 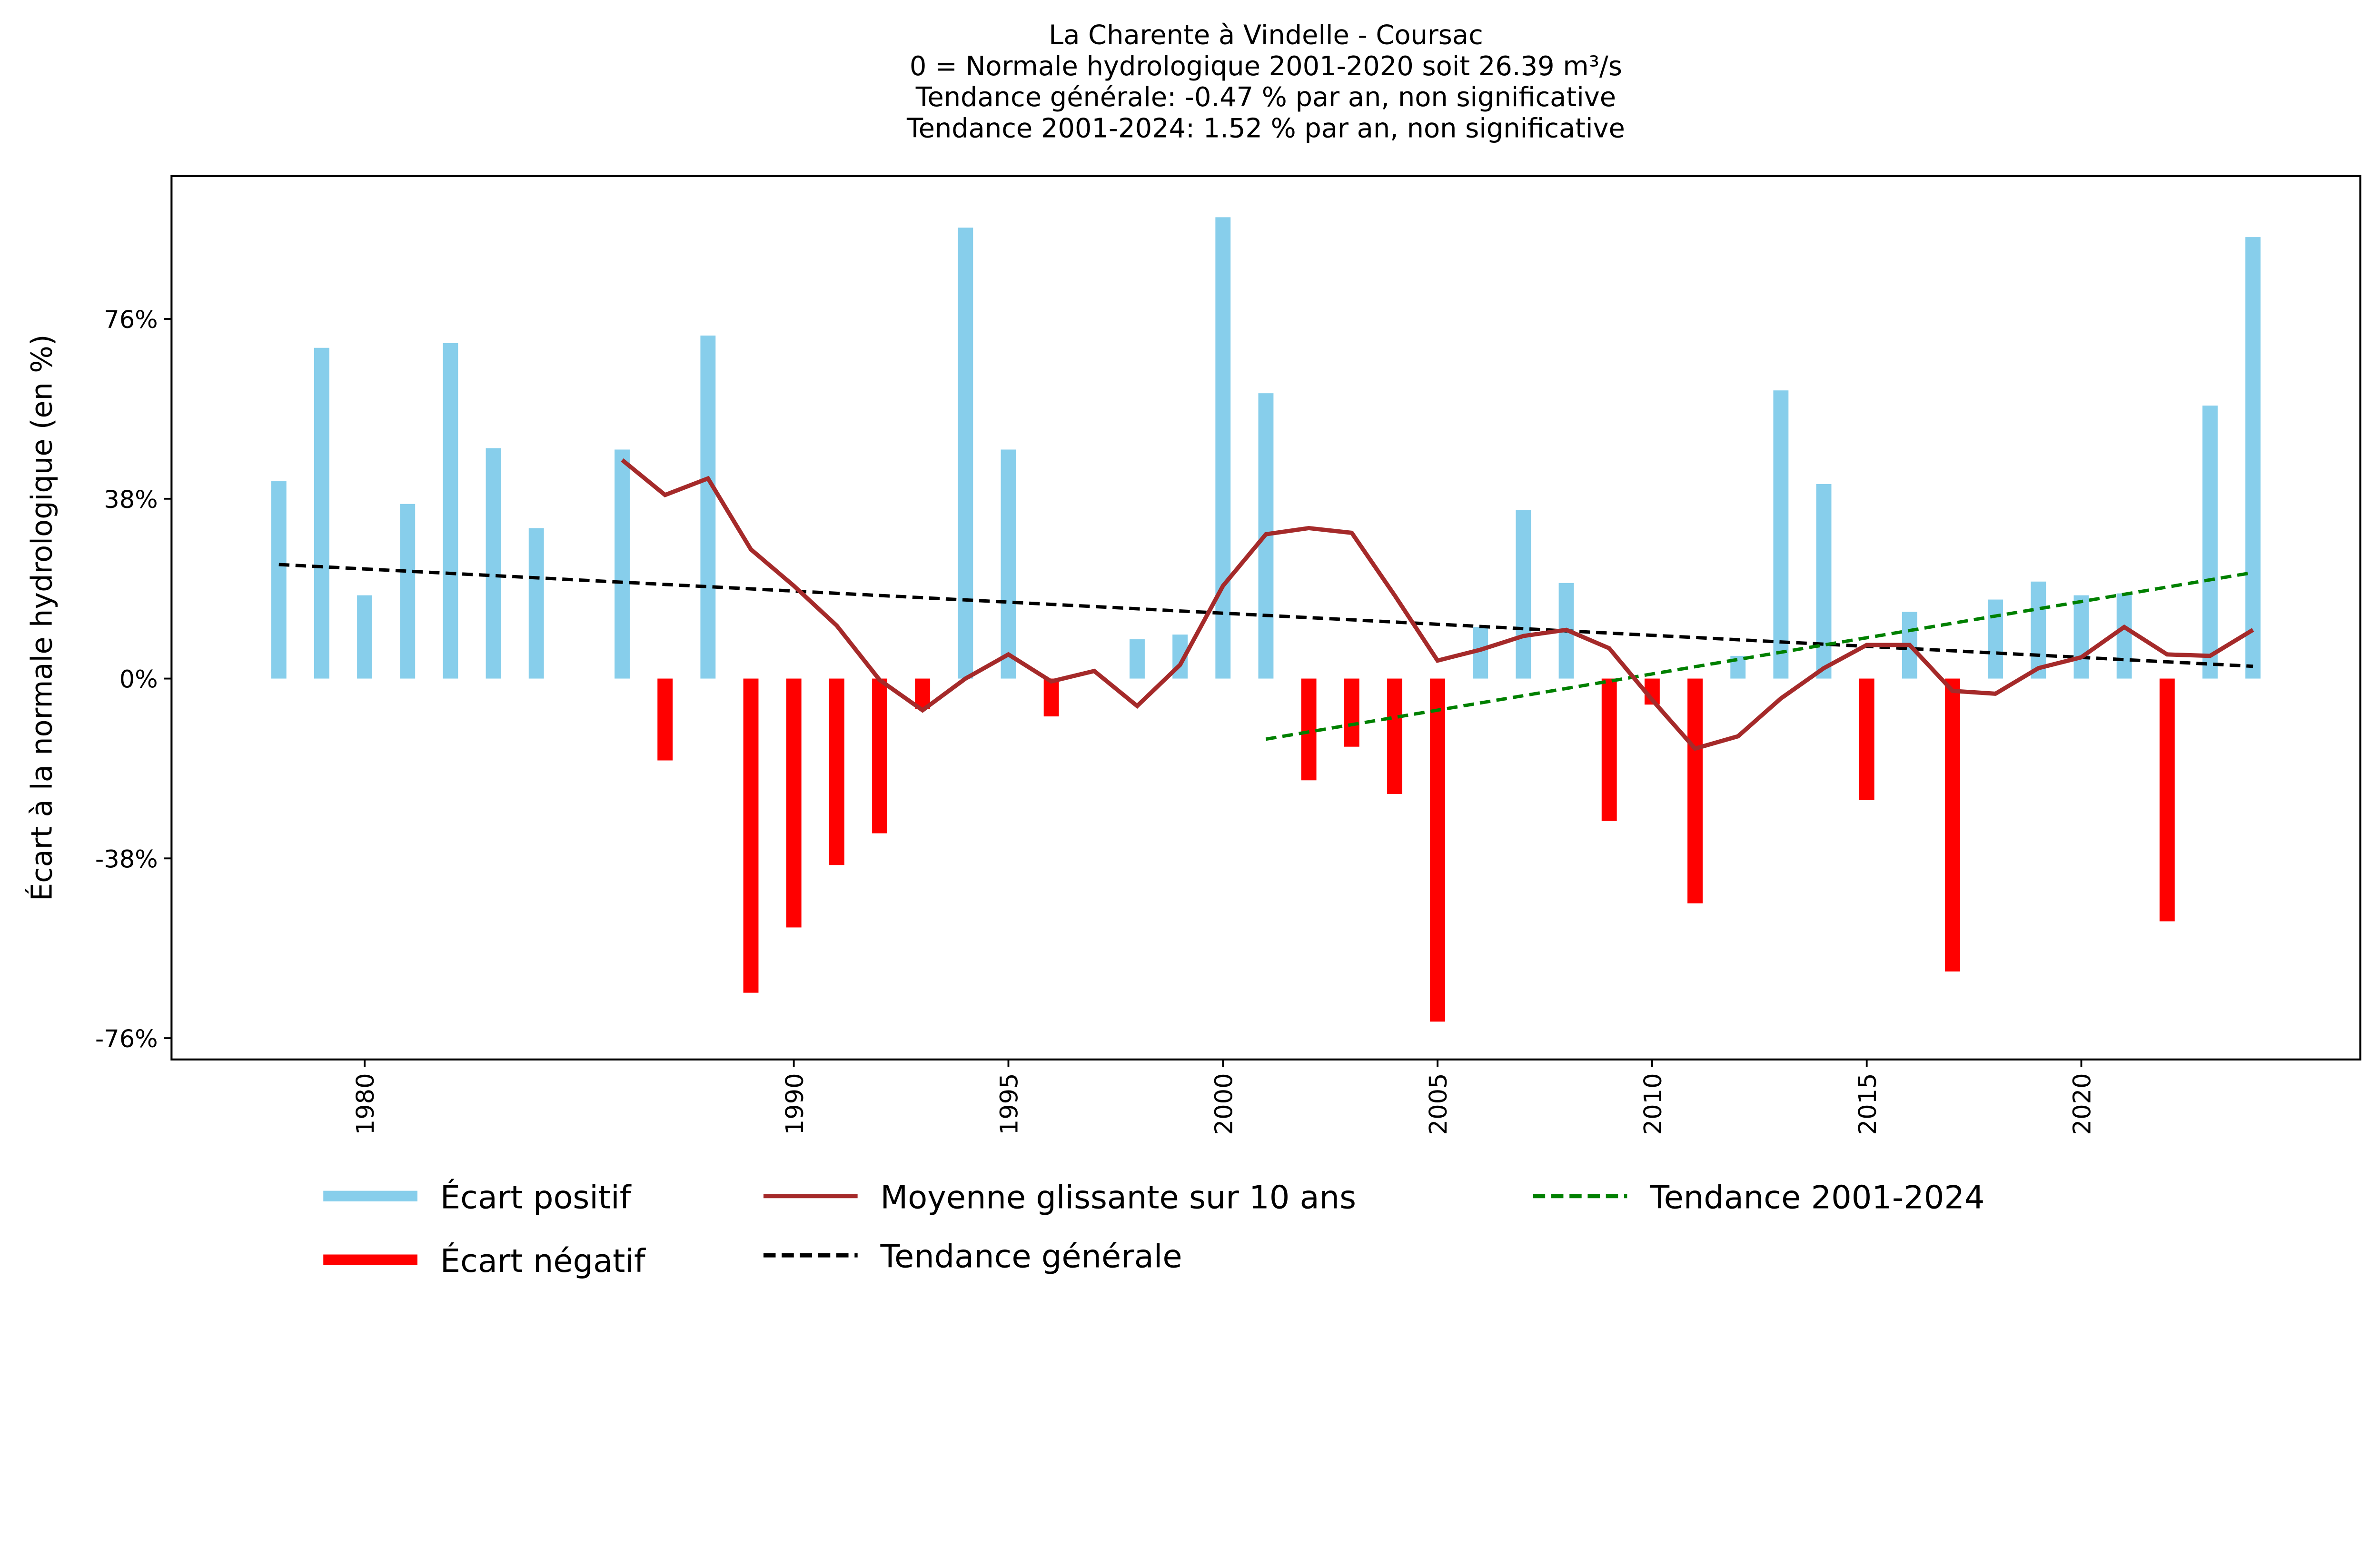 What do you see at coordinates (1439, 1104) in the screenshot?
I see `x-tick-label: 2005` at bounding box center [1439, 1104].